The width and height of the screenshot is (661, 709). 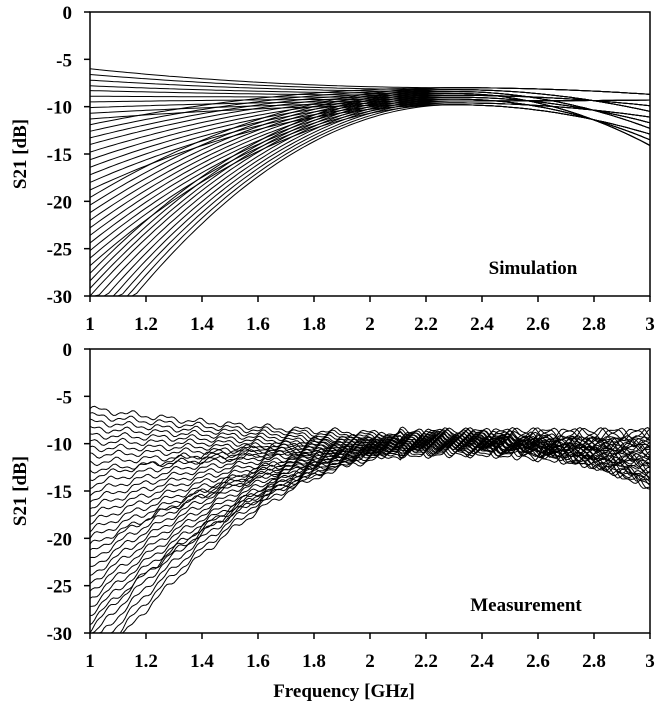 What do you see at coordinates (370, 454) in the screenshot?
I see `series-line` at bounding box center [370, 454].